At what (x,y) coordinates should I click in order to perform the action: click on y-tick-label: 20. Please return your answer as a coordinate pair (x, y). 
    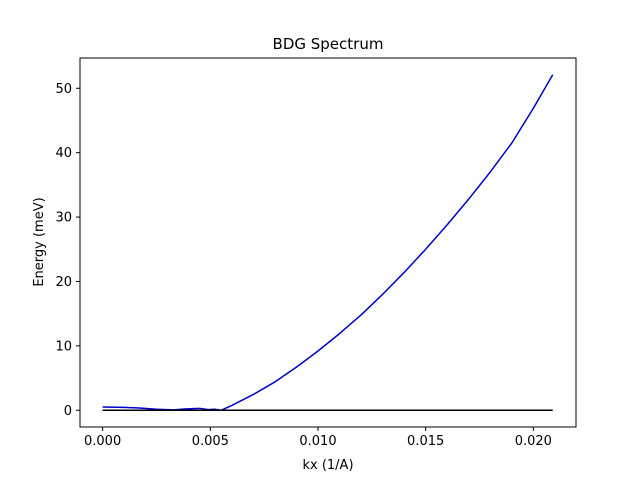
    Looking at the image, I should click on (63, 282).